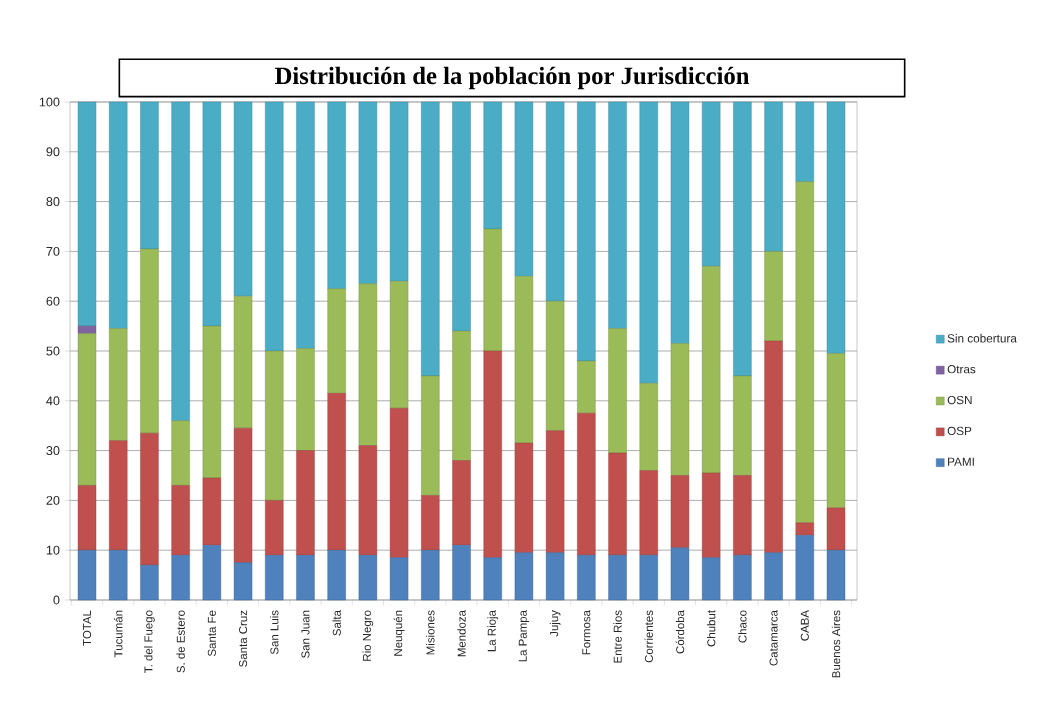 The width and height of the screenshot is (1054, 713). I want to click on x-tick-label: Chaco, so click(742, 626).